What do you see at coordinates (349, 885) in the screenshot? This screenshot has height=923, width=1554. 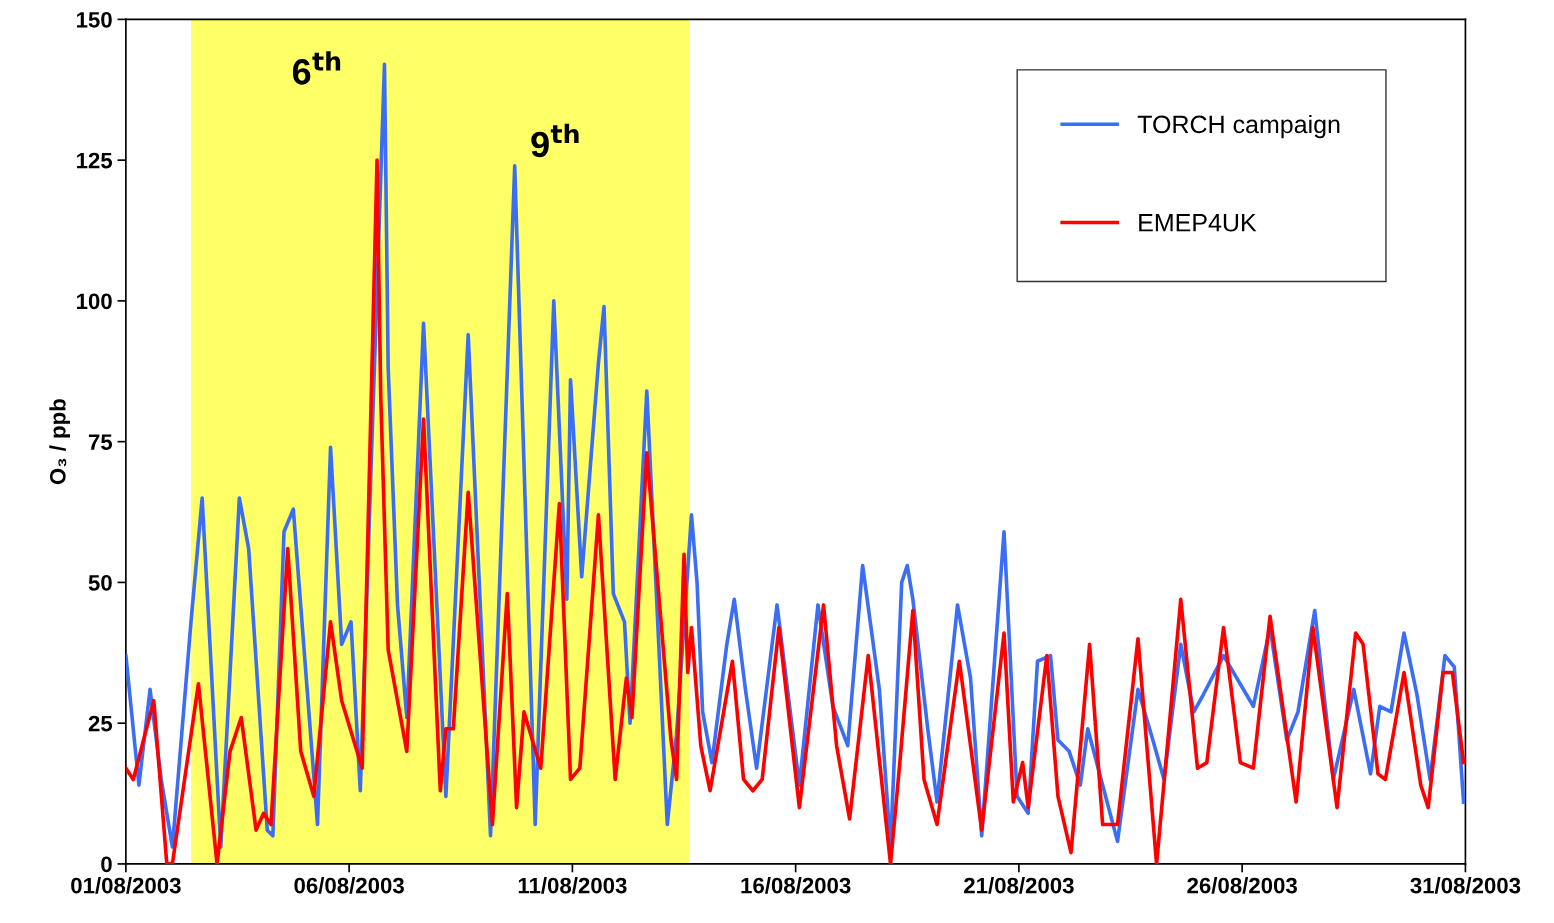 I see `x-tick-label: 06/08/2003` at bounding box center [349, 885].